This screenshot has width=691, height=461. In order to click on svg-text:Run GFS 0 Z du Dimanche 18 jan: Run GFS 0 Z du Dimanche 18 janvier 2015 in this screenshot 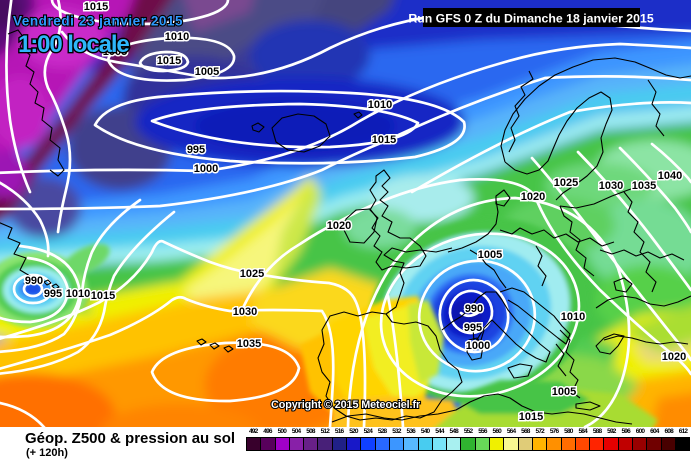, I will do `click(530, 19)`.